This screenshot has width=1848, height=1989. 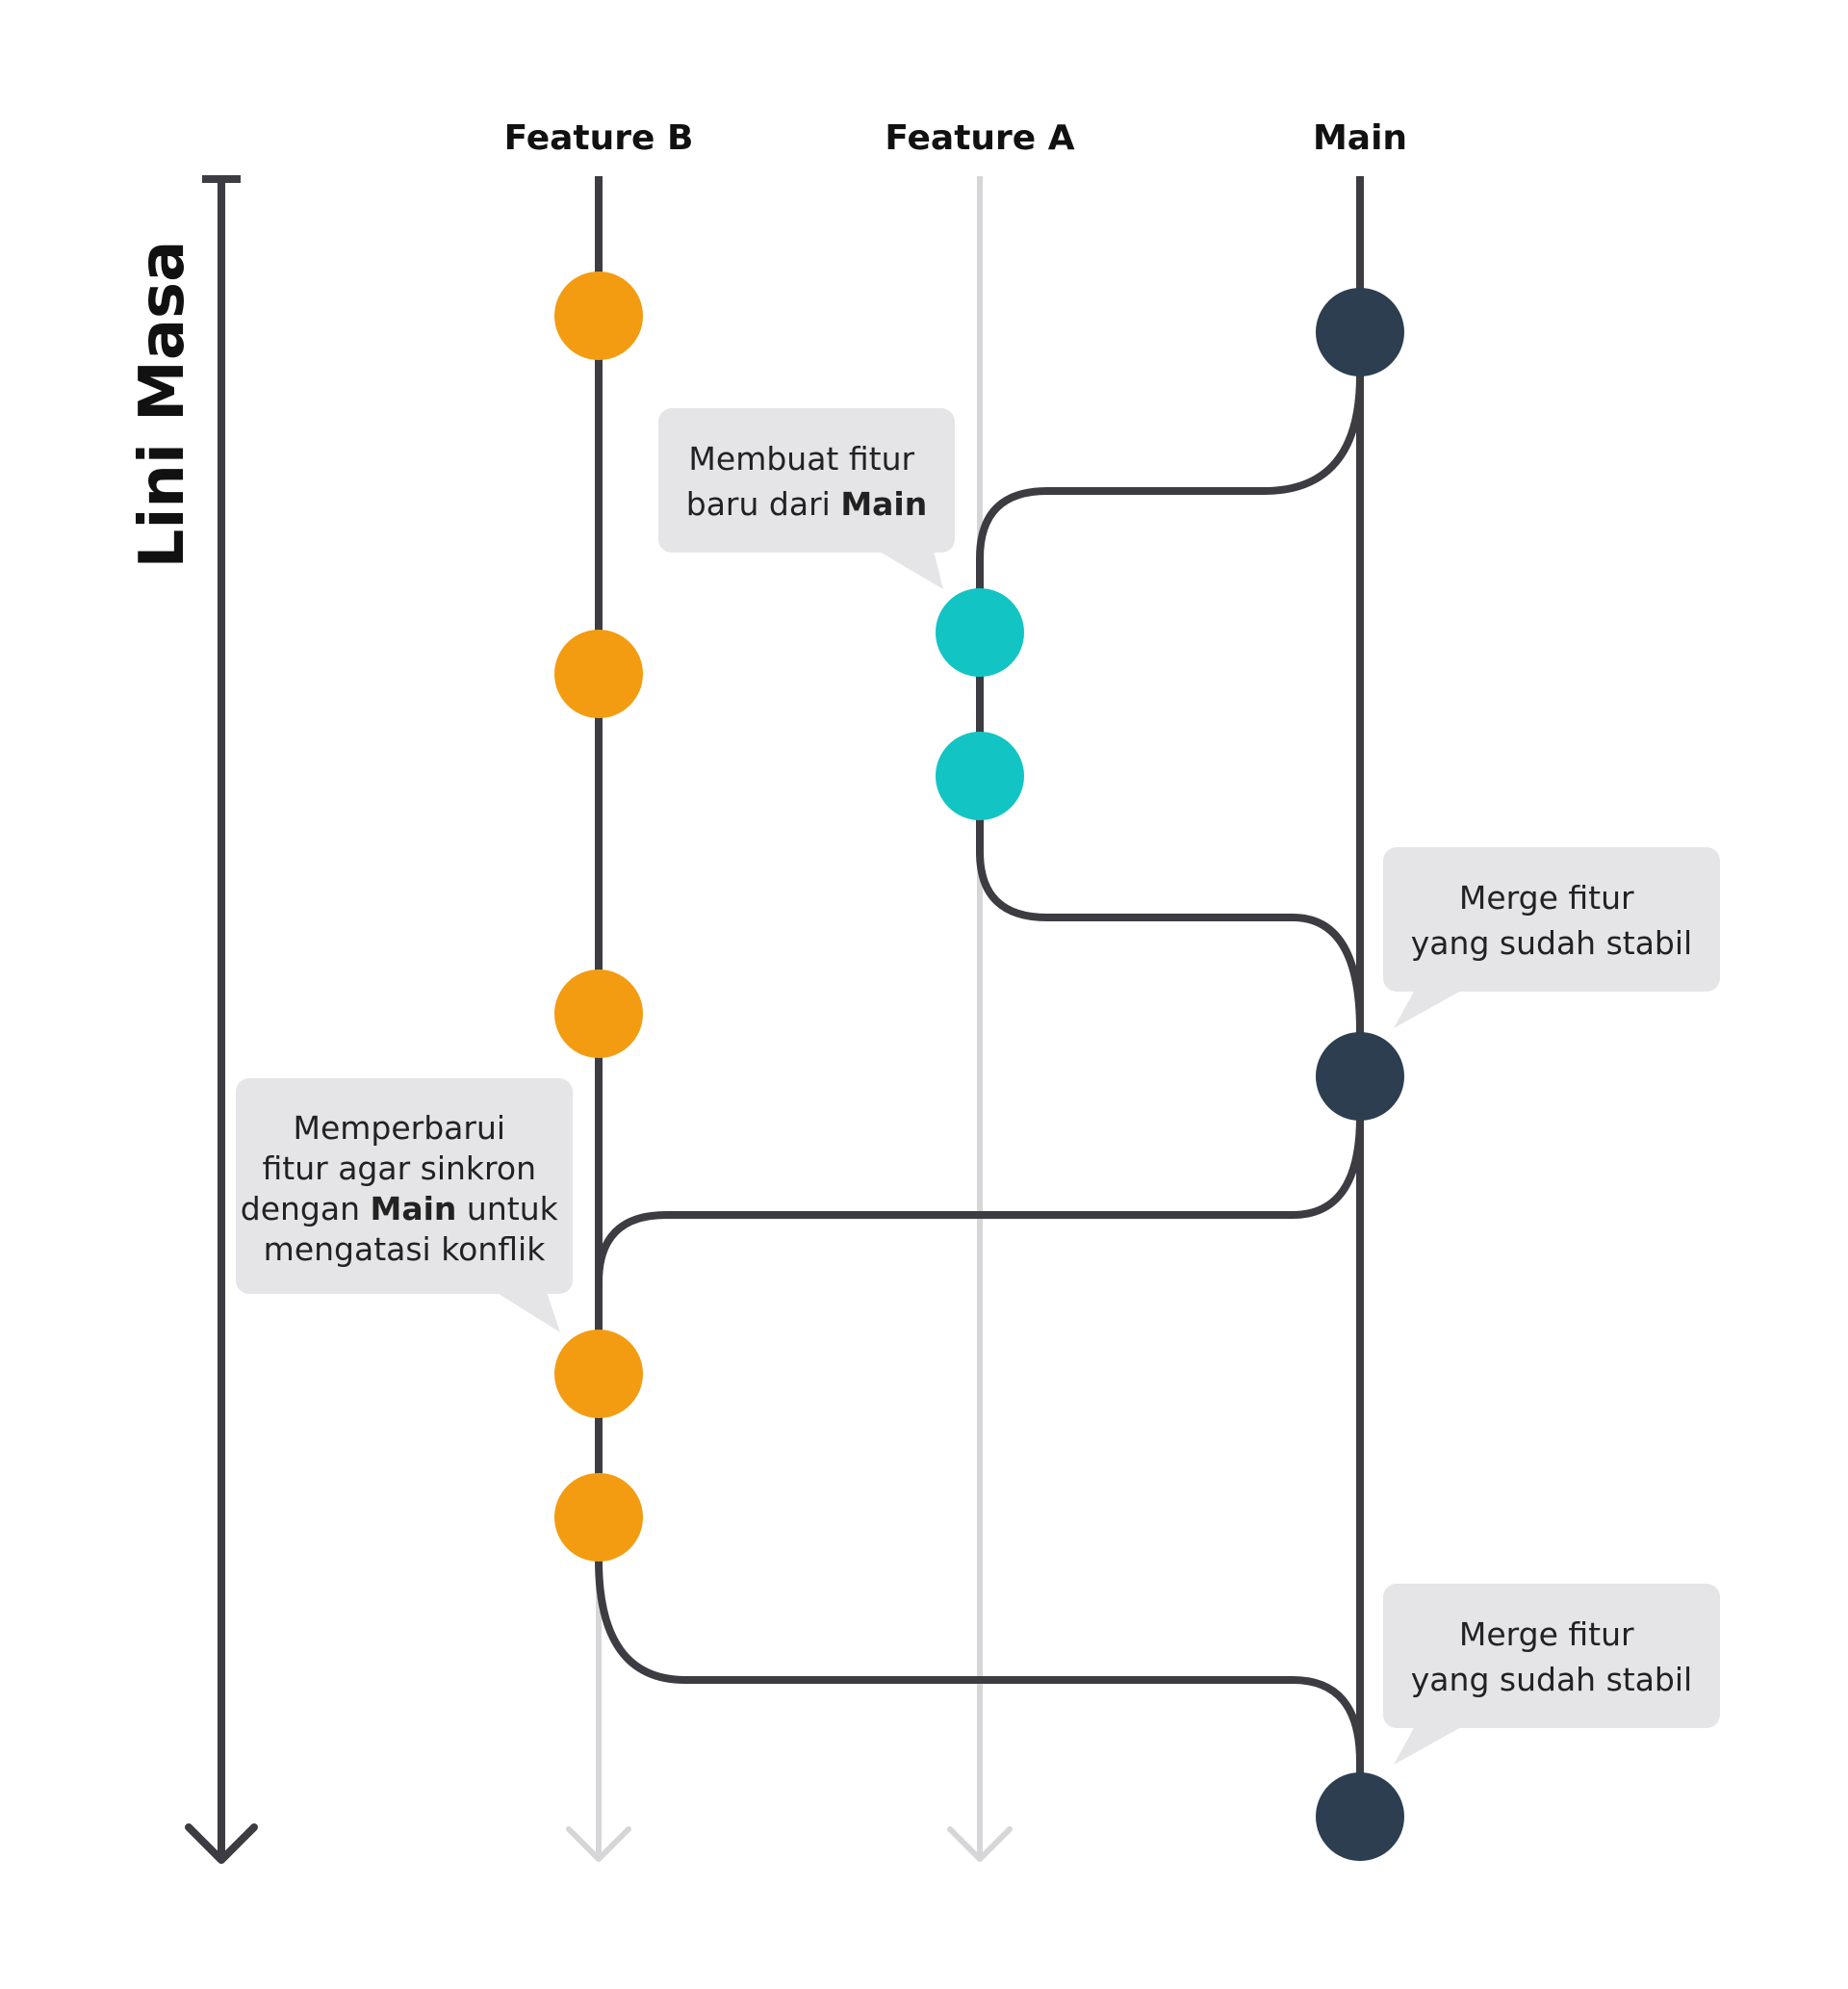 What do you see at coordinates (405, 1249) in the screenshot?
I see `callout-line: mengatasi konflik` at bounding box center [405, 1249].